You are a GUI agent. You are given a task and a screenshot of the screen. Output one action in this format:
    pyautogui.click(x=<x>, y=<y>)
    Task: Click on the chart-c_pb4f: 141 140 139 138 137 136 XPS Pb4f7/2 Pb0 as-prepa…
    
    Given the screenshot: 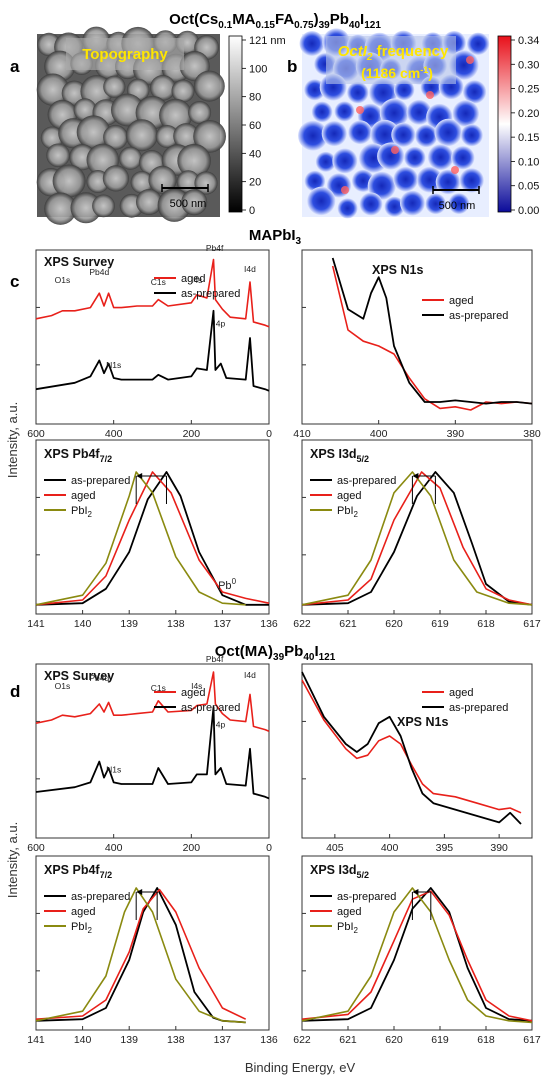 What is the action you would take?
    pyautogui.click(x=152, y=534)
    